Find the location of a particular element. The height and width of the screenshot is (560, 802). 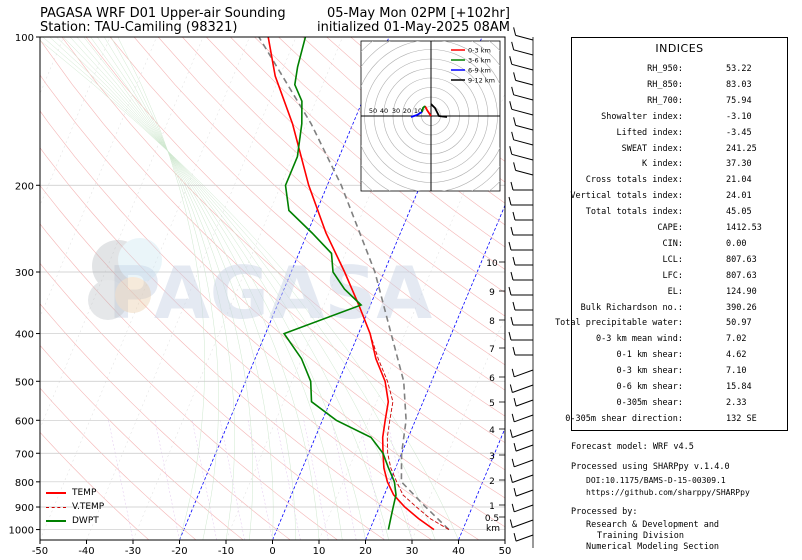

y-tick-label: 600 is located at coordinates (24, 421).